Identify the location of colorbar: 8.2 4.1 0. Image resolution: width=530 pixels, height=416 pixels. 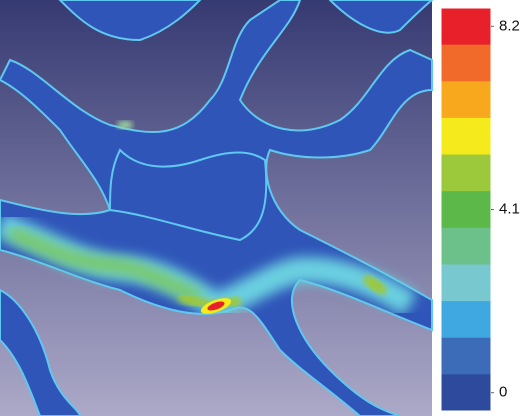
(480, 209).